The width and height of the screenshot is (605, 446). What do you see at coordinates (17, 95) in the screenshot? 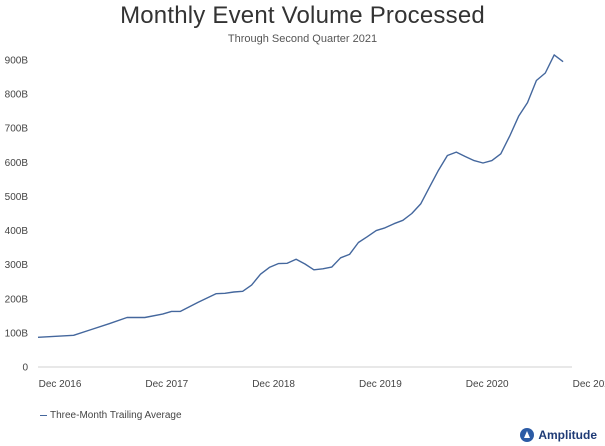
I see `y-tick-label: 800B` at bounding box center [17, 95].